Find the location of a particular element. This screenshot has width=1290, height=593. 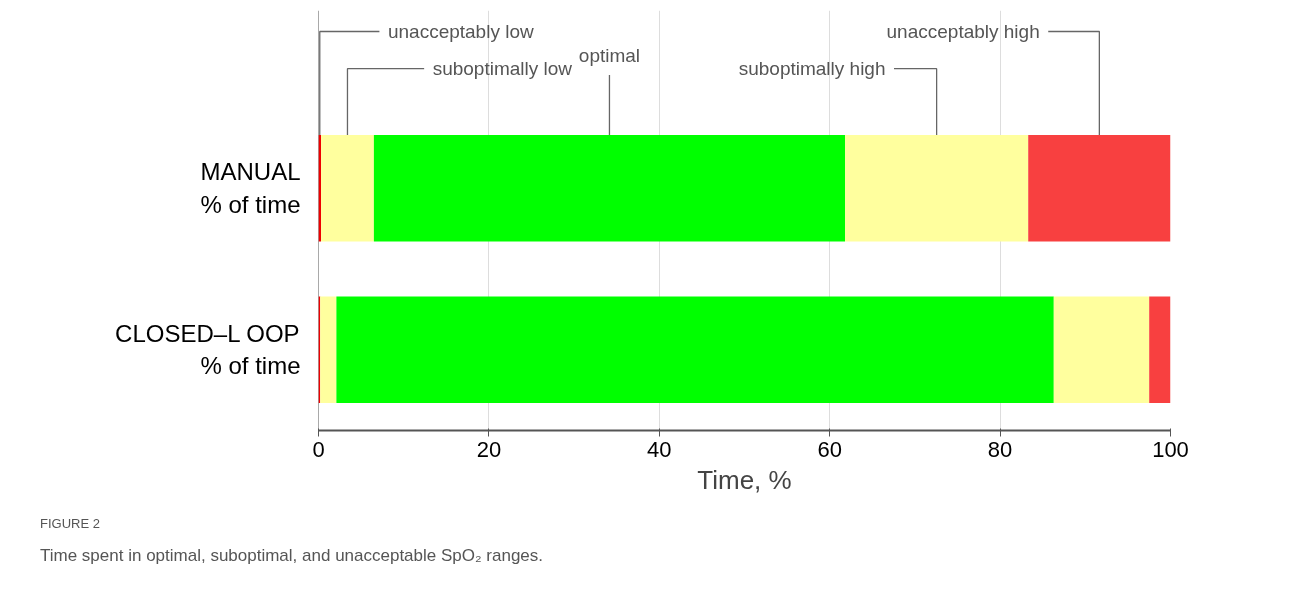

x-tick-label: 0 is located at coordinates (318, 449).